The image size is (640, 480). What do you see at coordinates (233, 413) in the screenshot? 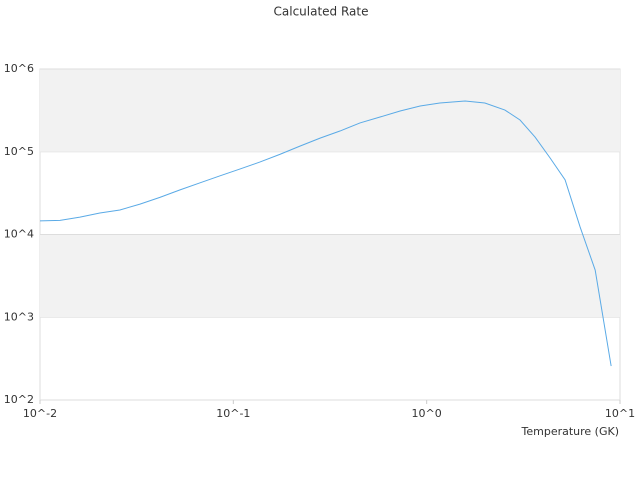
I see `x-tick-label: 10^-1` at bounding box center [233, 413].